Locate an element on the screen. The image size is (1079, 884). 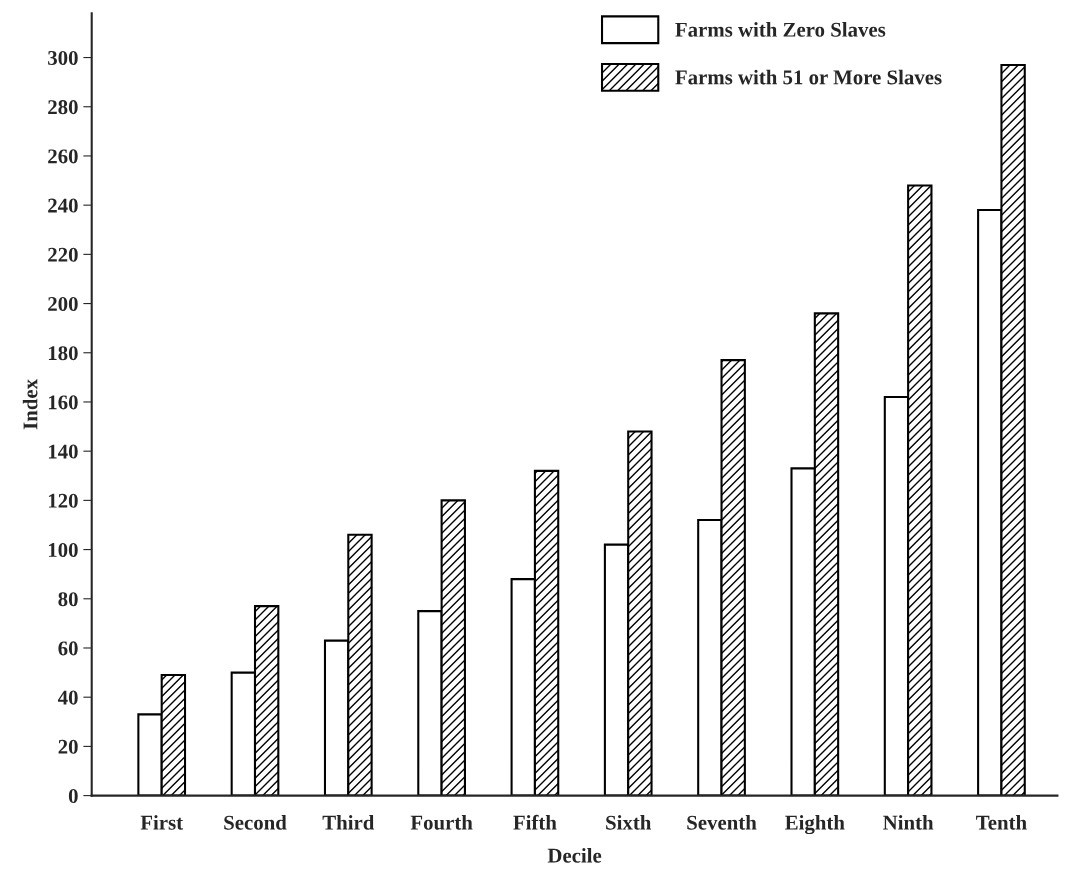
x-tick-label: First is located at coordinates (161, 822).